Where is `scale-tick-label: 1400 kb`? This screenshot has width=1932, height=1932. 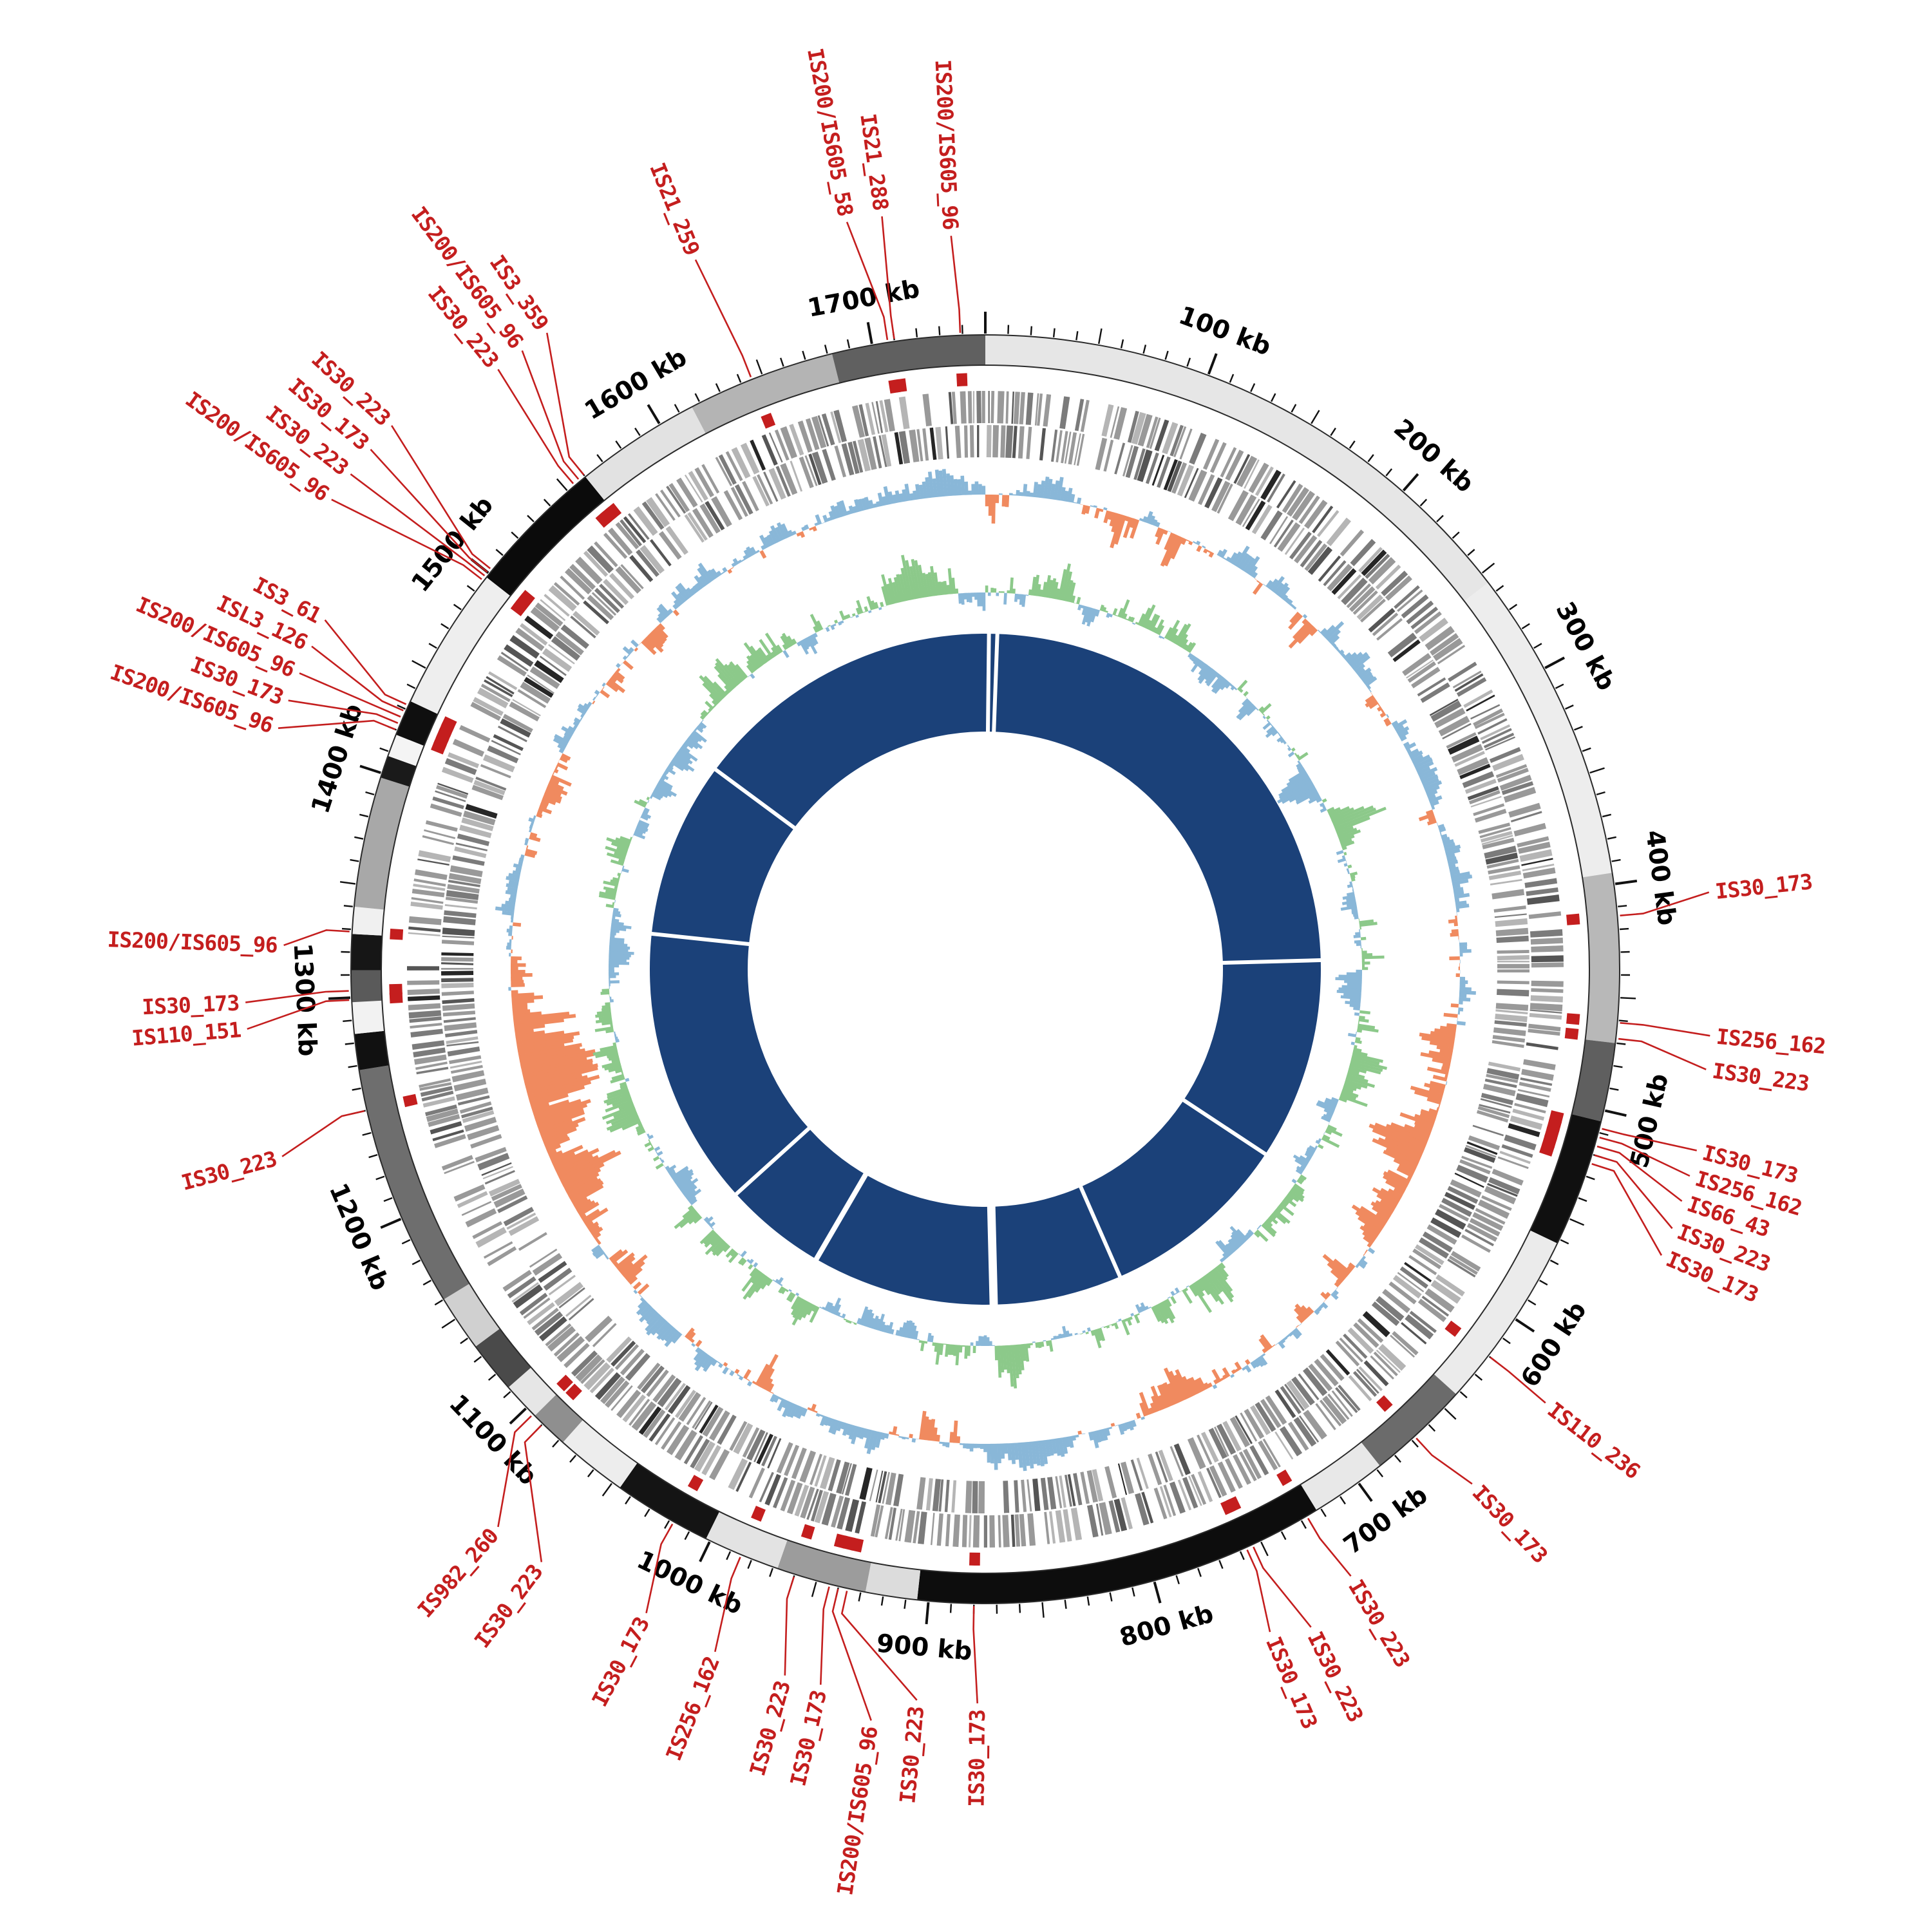
scale-tick-label: 1400 kb is located at coordinates (337, 758).